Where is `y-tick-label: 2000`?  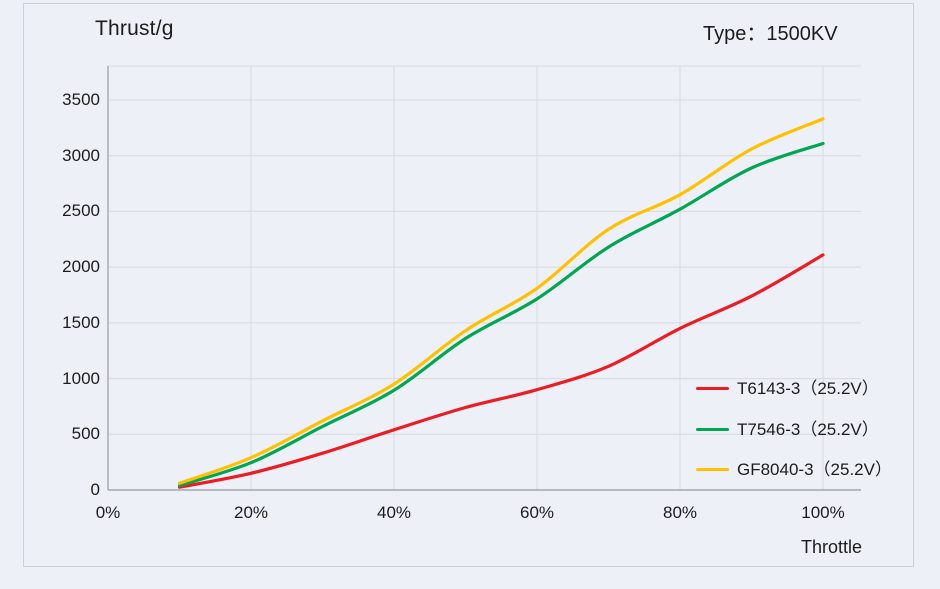
y-tick-label: 2000 is located at coordinates (81, 267).